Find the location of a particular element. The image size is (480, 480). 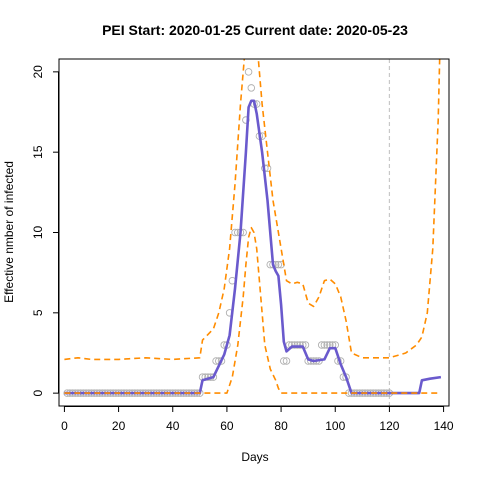

y-tick-label: 0 is located at coordinates (38, 392).